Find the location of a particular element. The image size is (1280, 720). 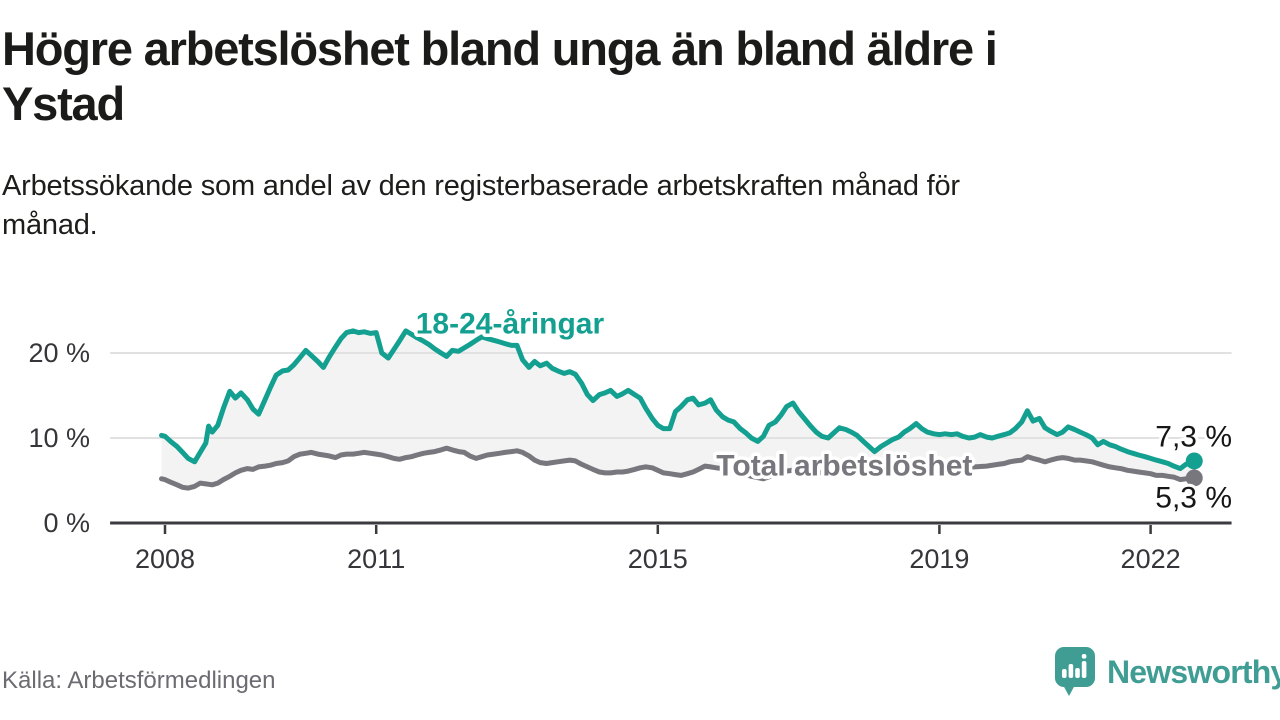

total-series-line is located at coordinates (678, 468).